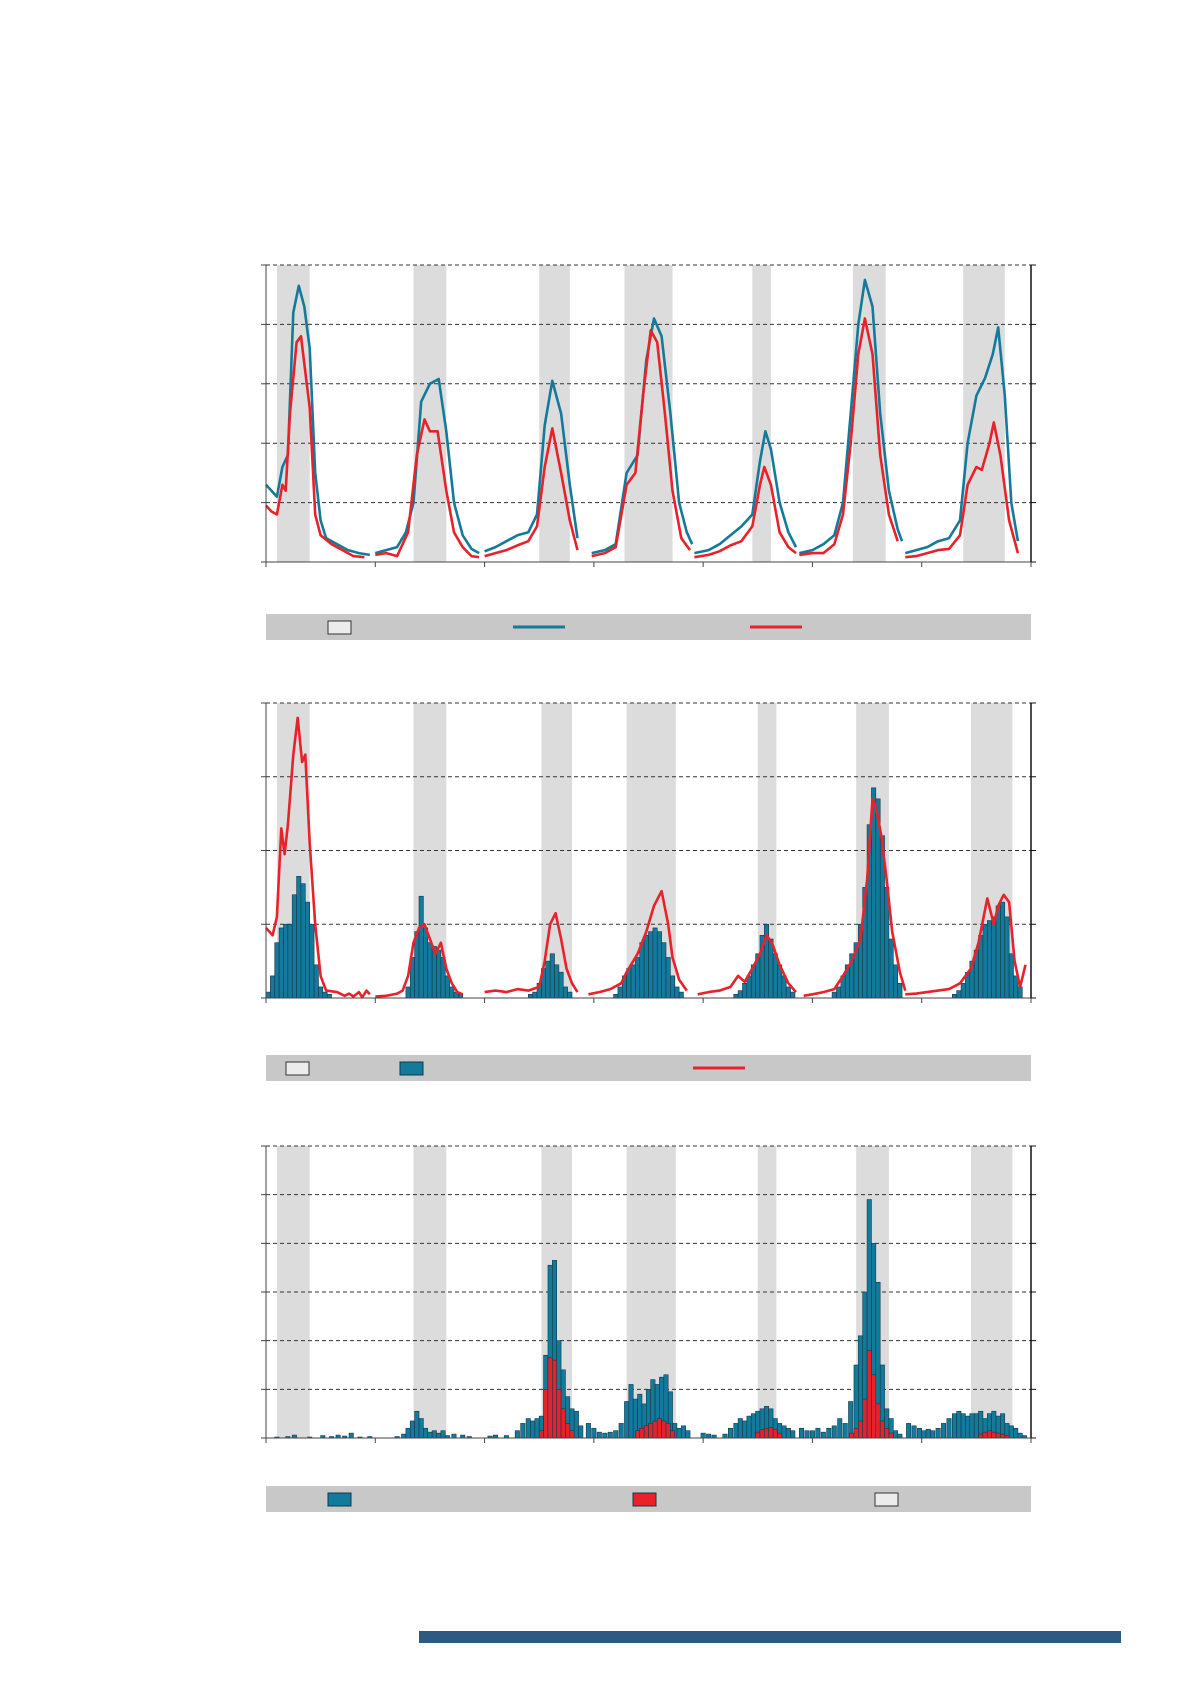 This screenshot has height=1684, width=1191. What do you see at coordinates (339, 627) in the screenshot?
I see `legend-shade-swatch` at bounding box center [339, 627].